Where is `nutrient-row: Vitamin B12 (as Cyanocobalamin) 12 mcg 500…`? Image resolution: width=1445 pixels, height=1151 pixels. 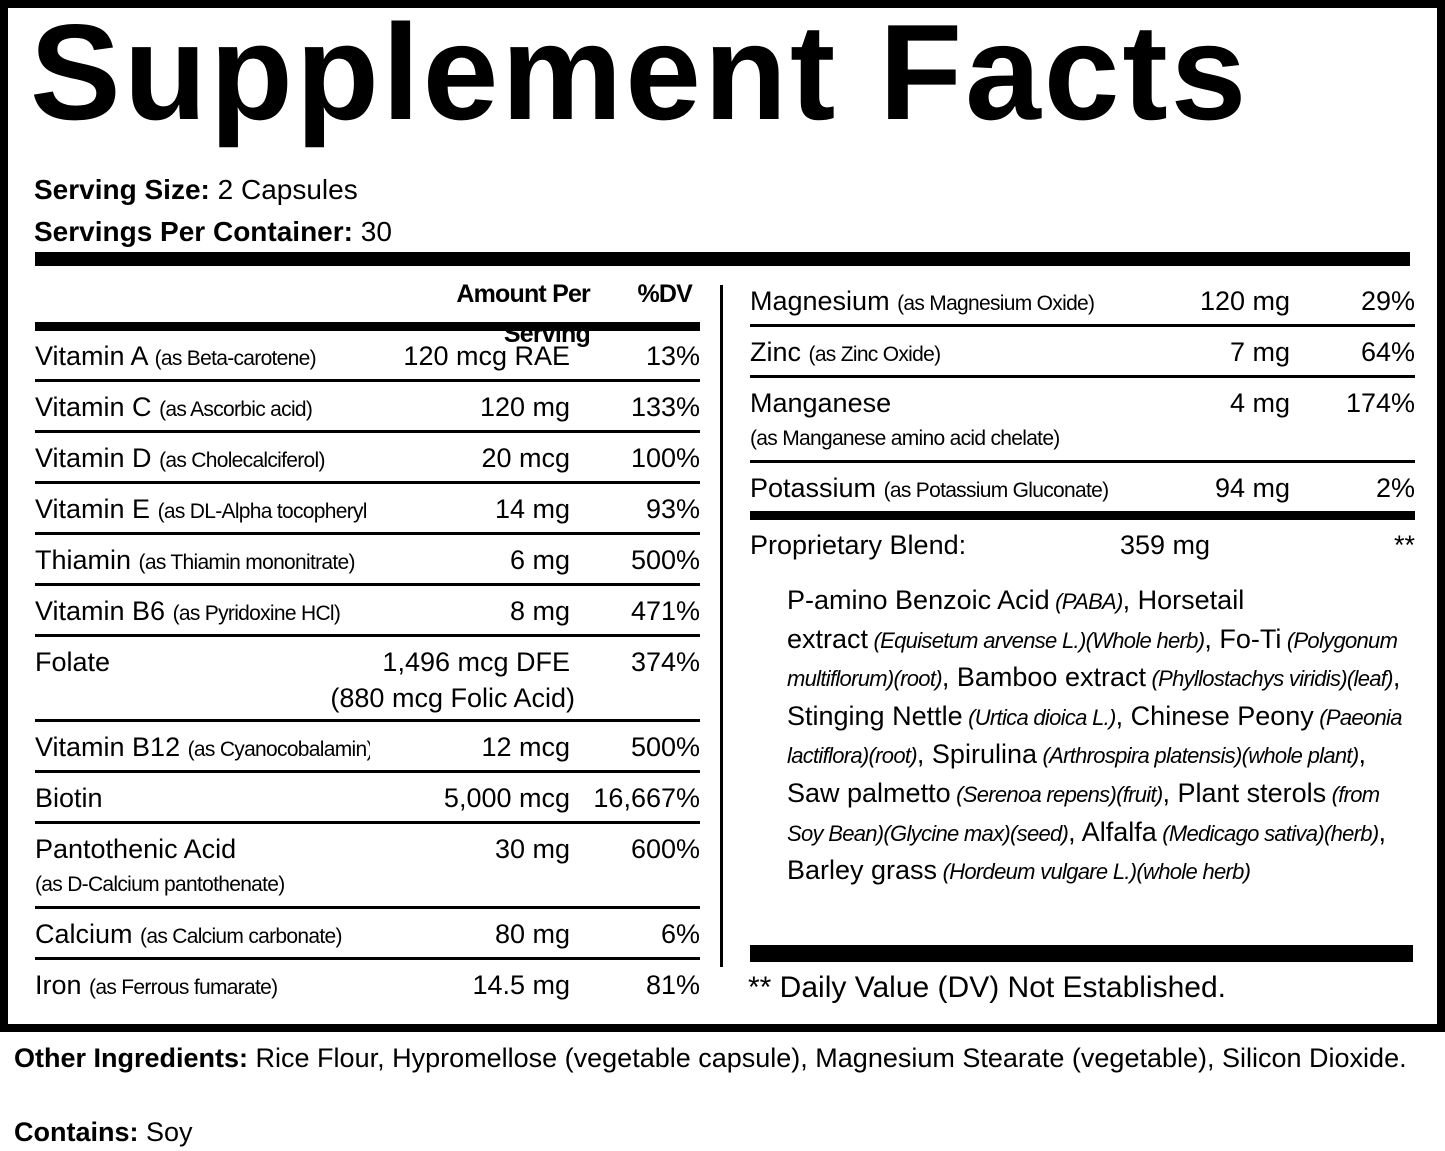 nutrient-row: Vitamin B12 (as Cyanocobalamin) 12 mcg 500… is located at coordinates (367, 747).